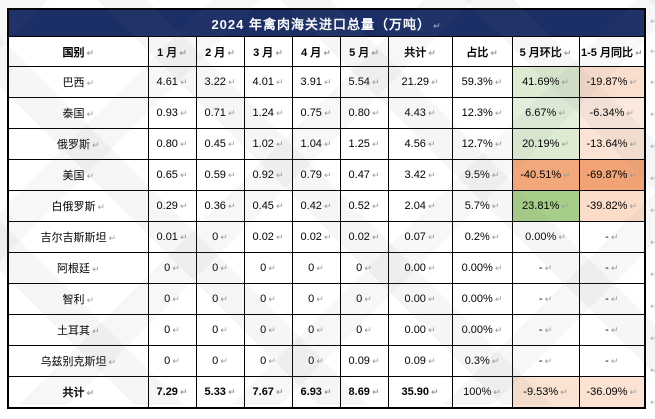 Image resolution: width=655 pixels, height=419 pixels. What do you see at coordinates (541, 206) in the screenshot?
I see `cell-text: 23.81%` at bounding box center [541, 206].